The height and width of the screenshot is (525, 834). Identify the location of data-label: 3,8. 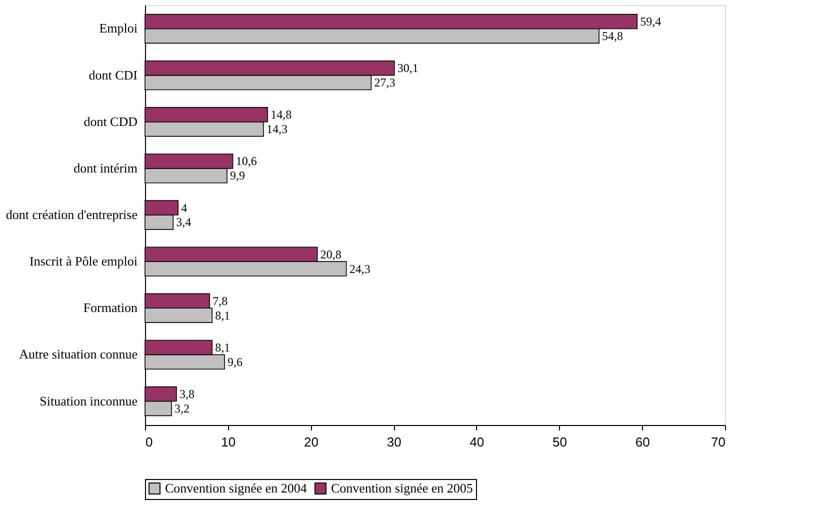
(186, 394).